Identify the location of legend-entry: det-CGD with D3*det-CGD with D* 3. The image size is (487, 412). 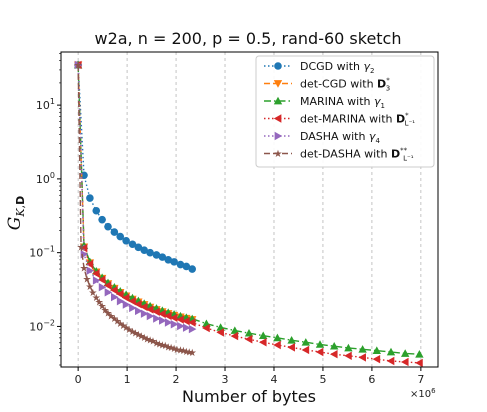
(327, 85).